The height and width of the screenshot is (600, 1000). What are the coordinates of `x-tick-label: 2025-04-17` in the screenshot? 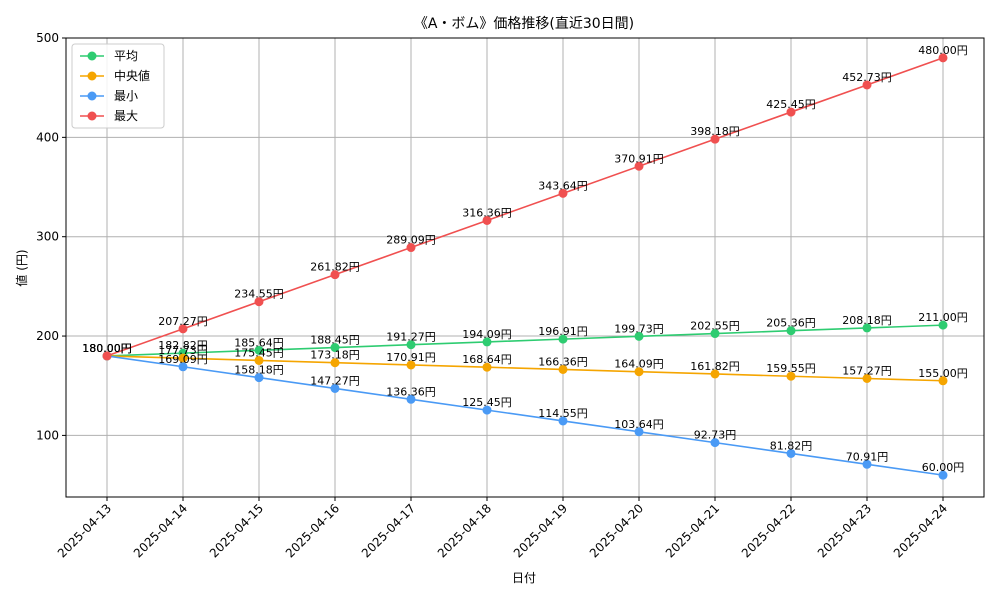 It's located at (388, 530).